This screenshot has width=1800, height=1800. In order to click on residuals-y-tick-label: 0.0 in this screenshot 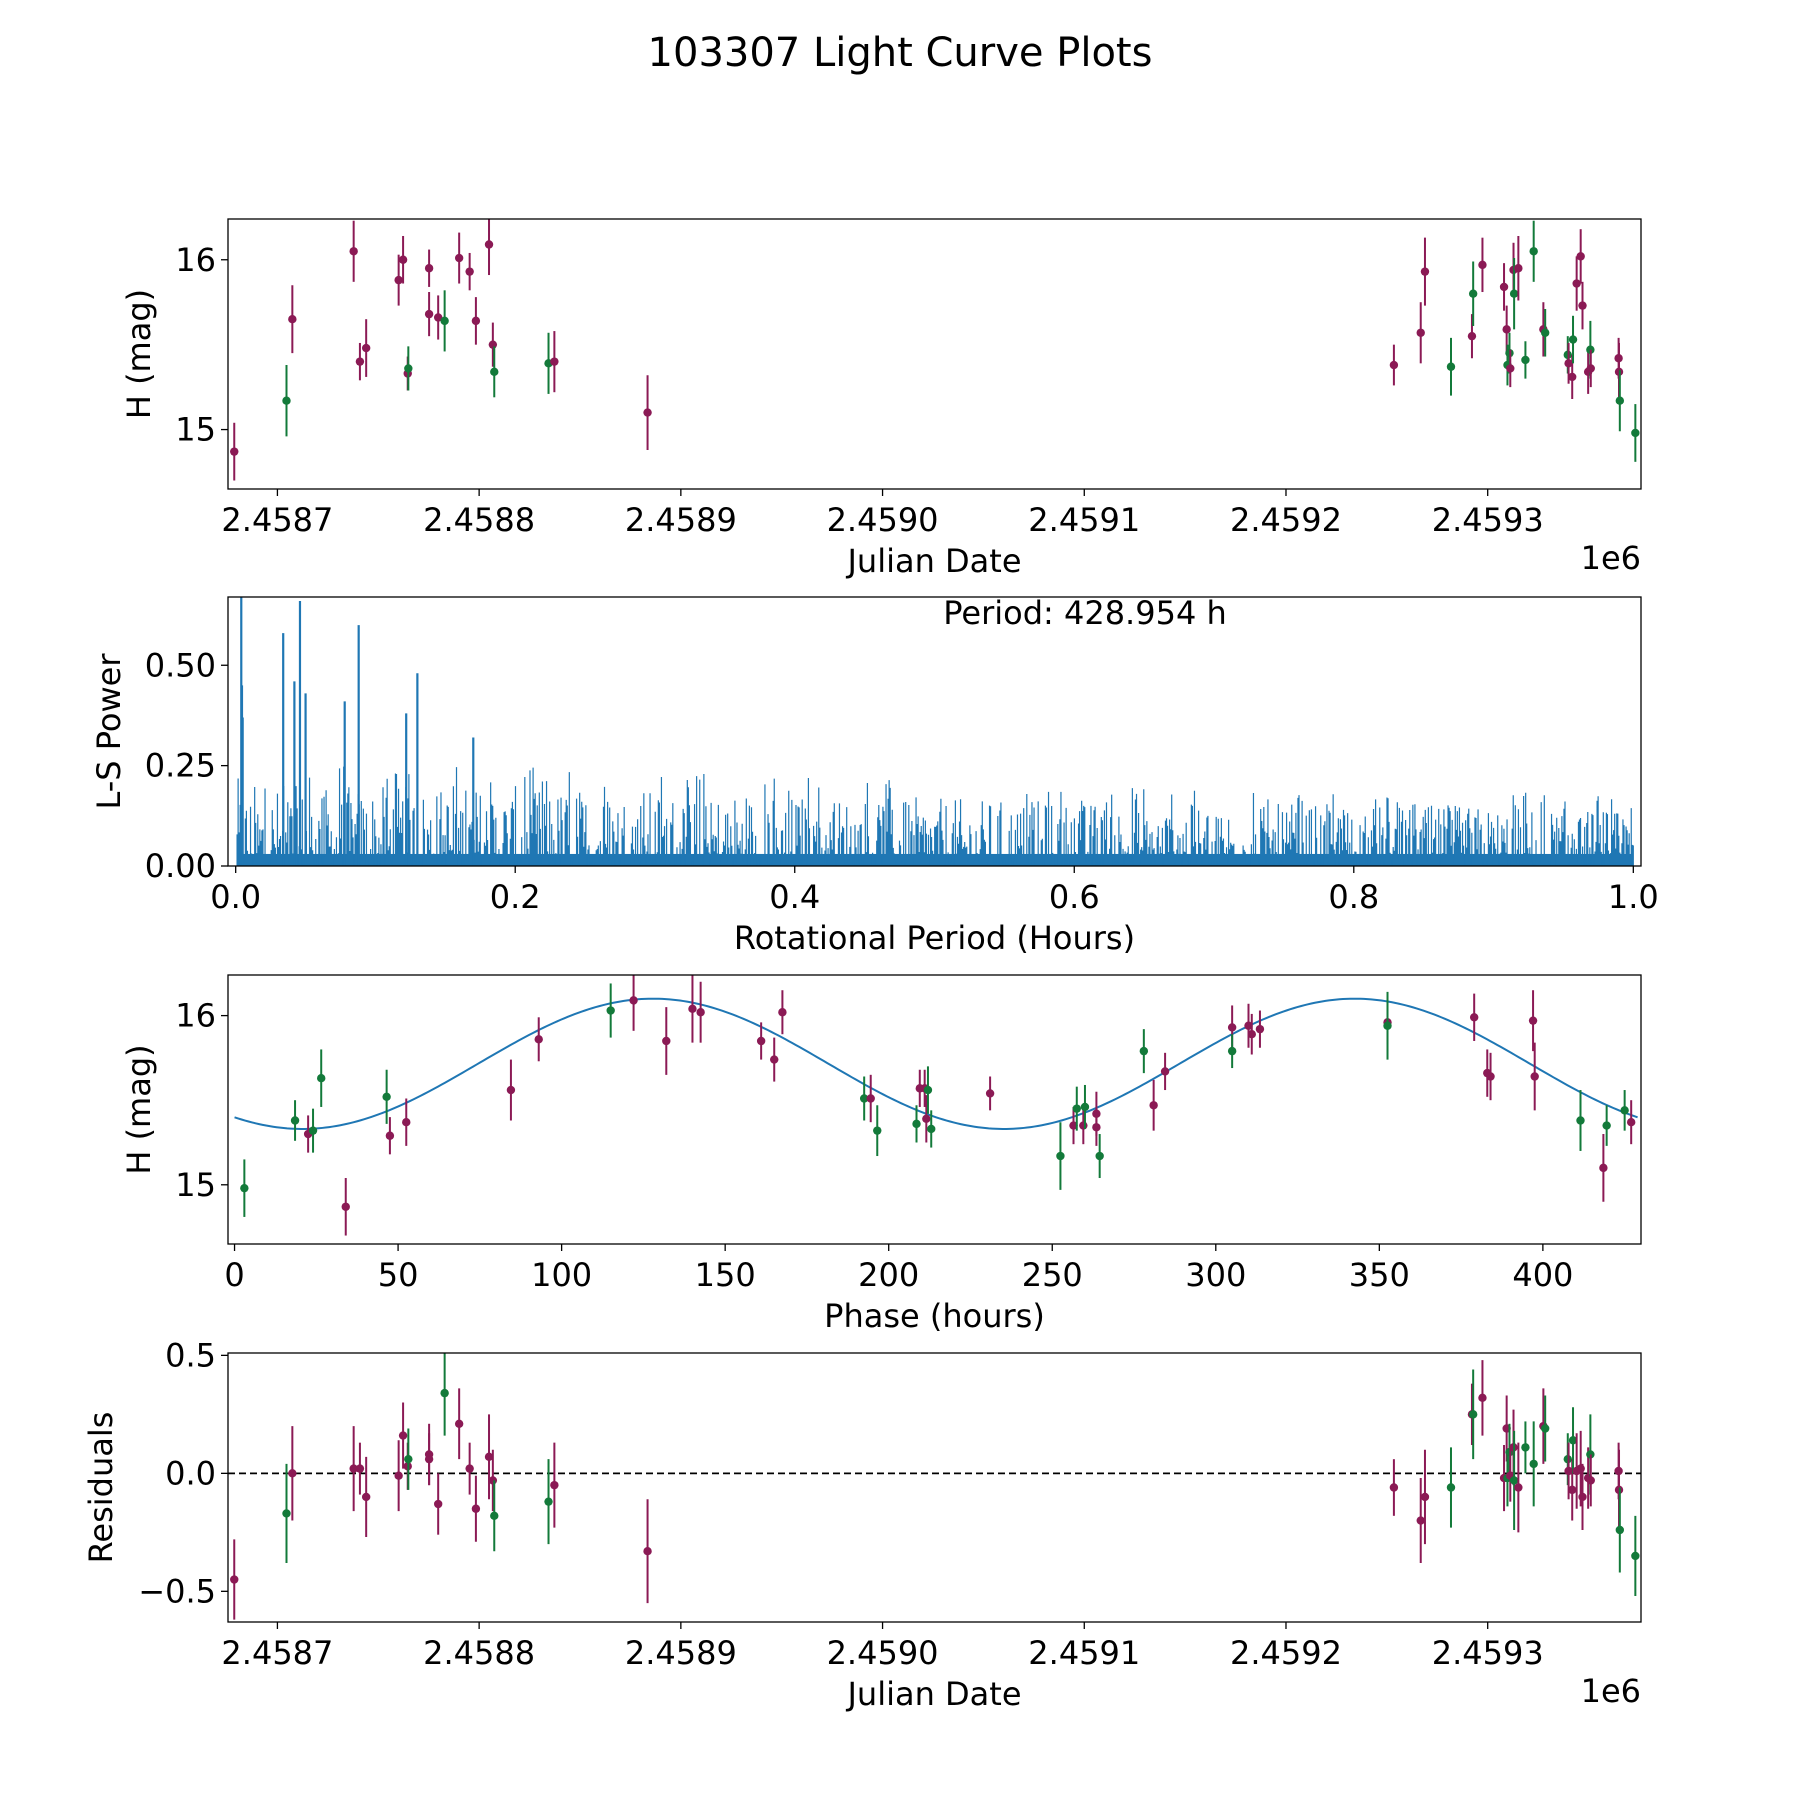, I will do `click(190, 1473)`.